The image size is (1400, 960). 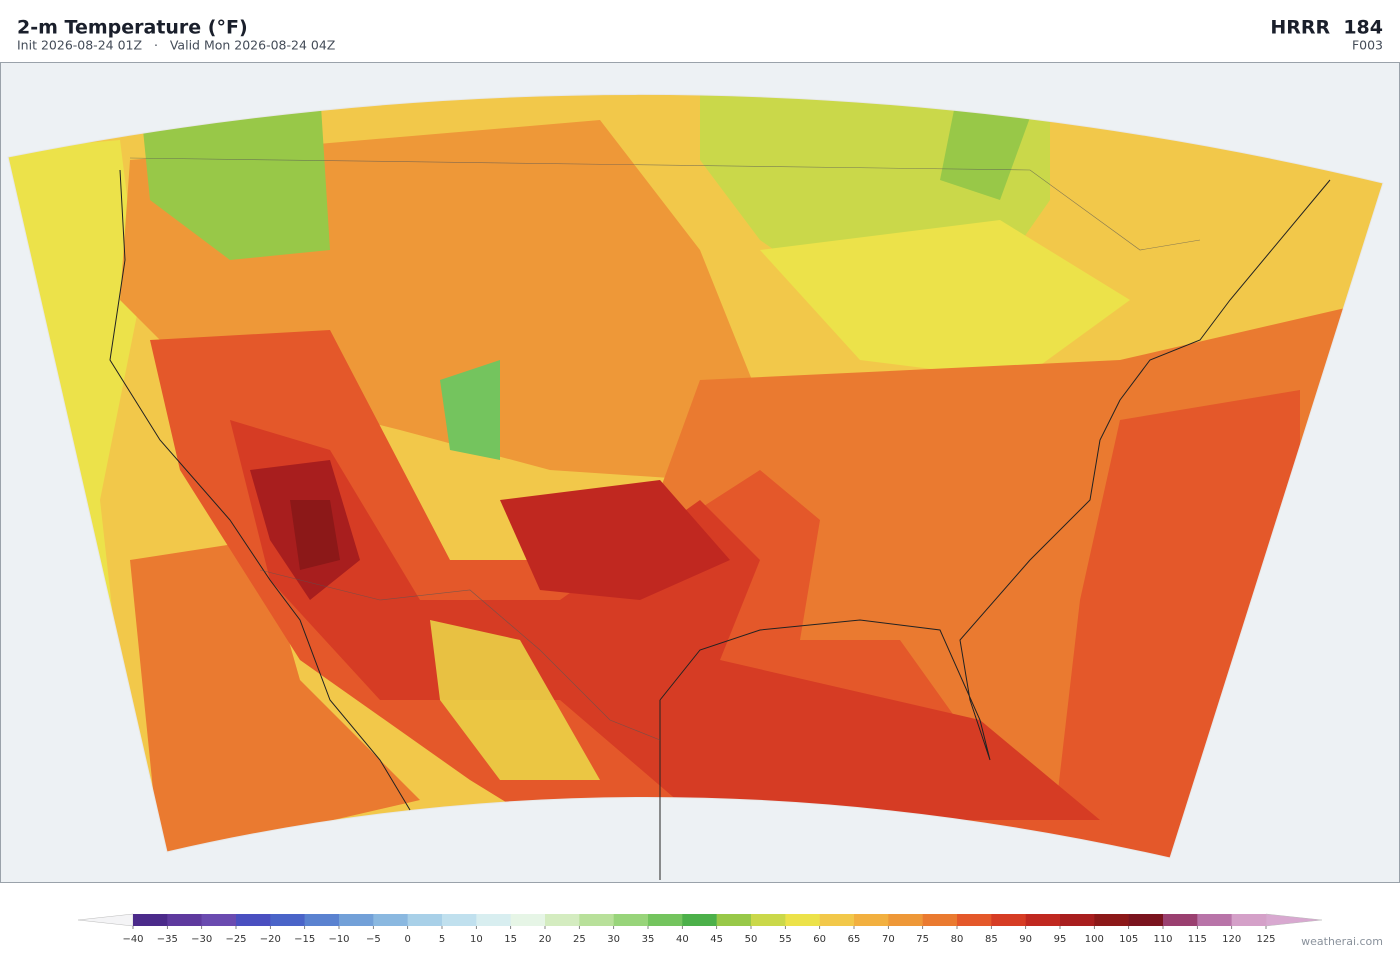 I want to click on colorbar-tick-label: 105, so click(x=1128, y=939).